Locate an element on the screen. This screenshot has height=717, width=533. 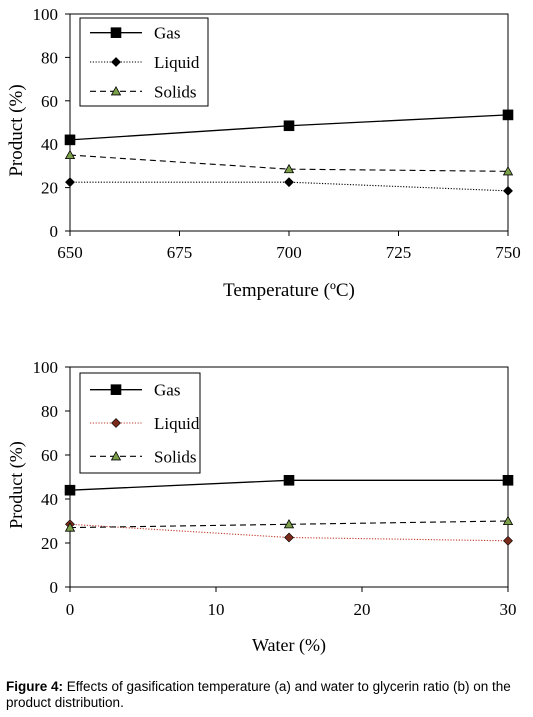
x-tick-label: 750 is located at coordinates (508, 252).